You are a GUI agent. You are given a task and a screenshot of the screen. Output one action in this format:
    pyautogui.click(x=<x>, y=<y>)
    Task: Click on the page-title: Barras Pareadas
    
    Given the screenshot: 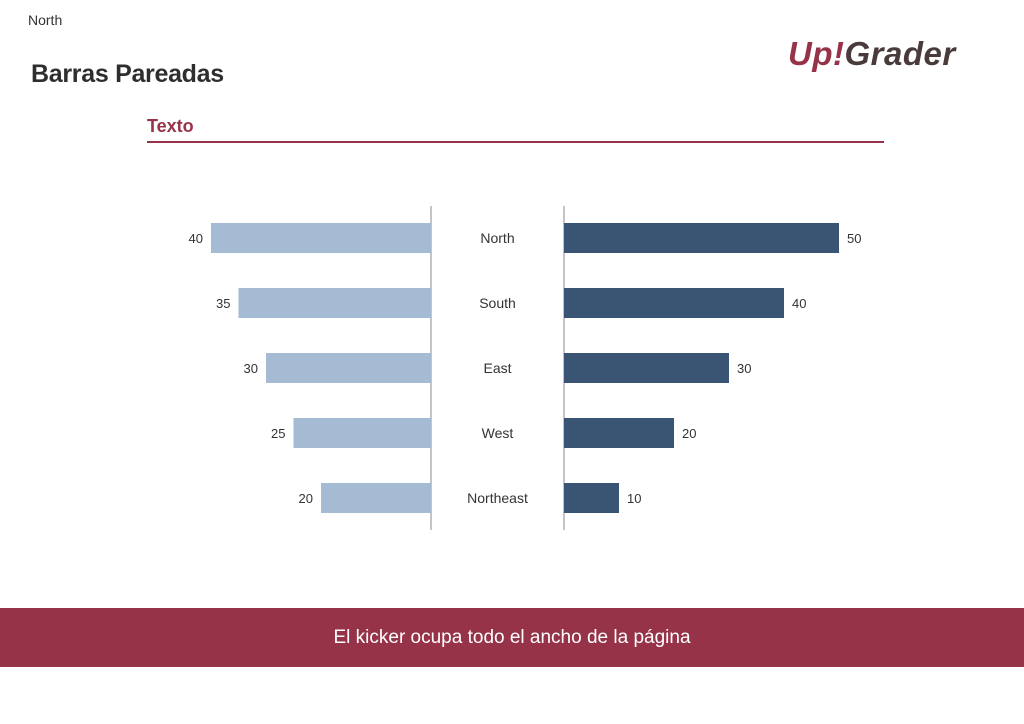 What is the action you would take?
    pyautogui.click(x=127, y=74)
    